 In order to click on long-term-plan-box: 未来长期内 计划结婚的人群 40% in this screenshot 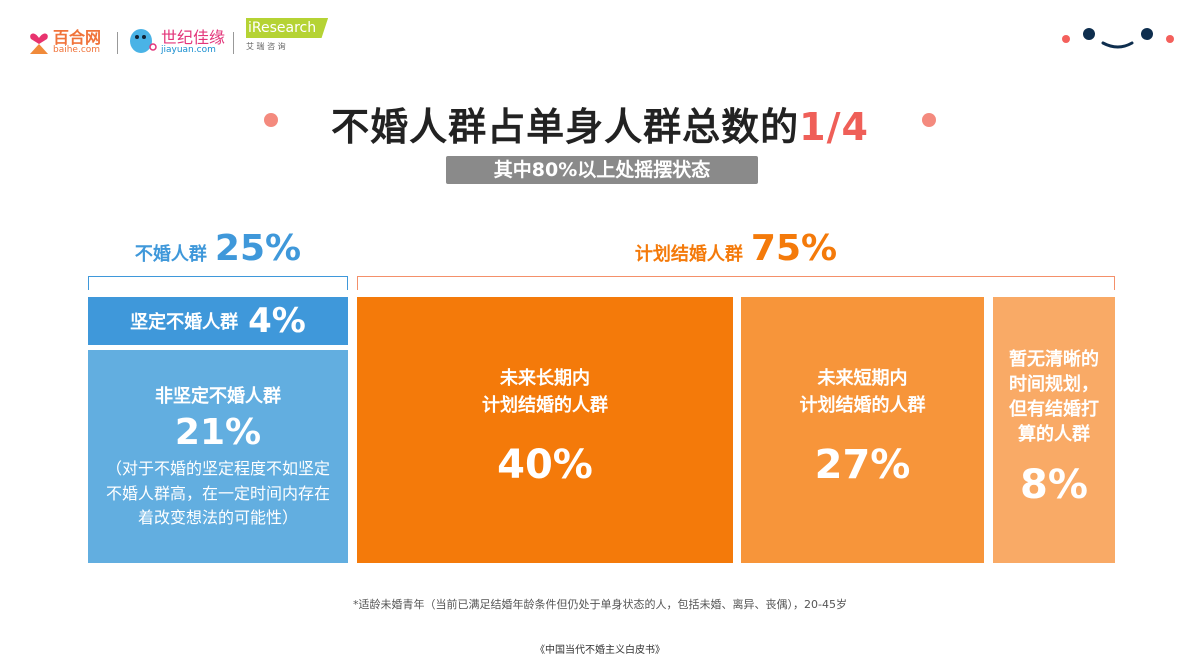, I will do `click(545, 430)`.